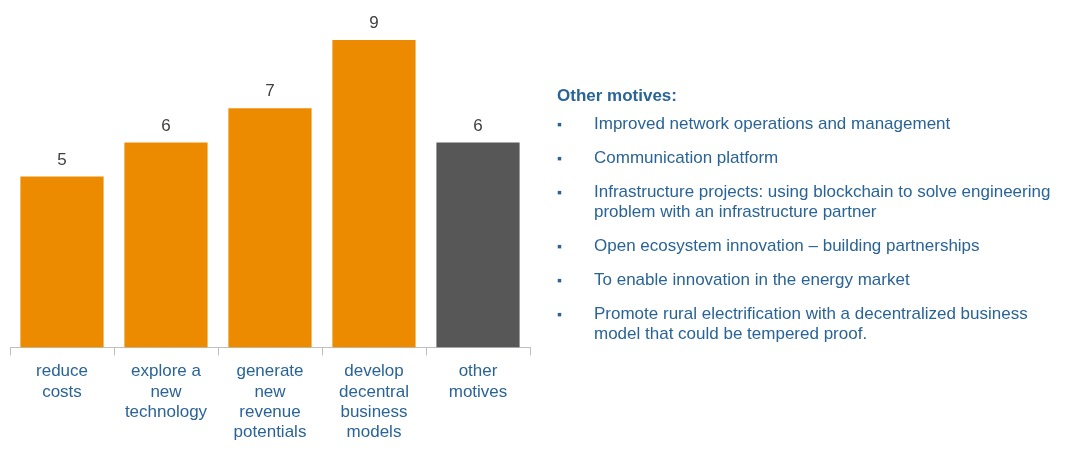 Image resolution: width=1085 pixels, height=449 pixels. What do you see at coordinates (754, 123) in the screenshot?
I see `text: ▪ Improved network operations and management` at bounding box center [754, 123].